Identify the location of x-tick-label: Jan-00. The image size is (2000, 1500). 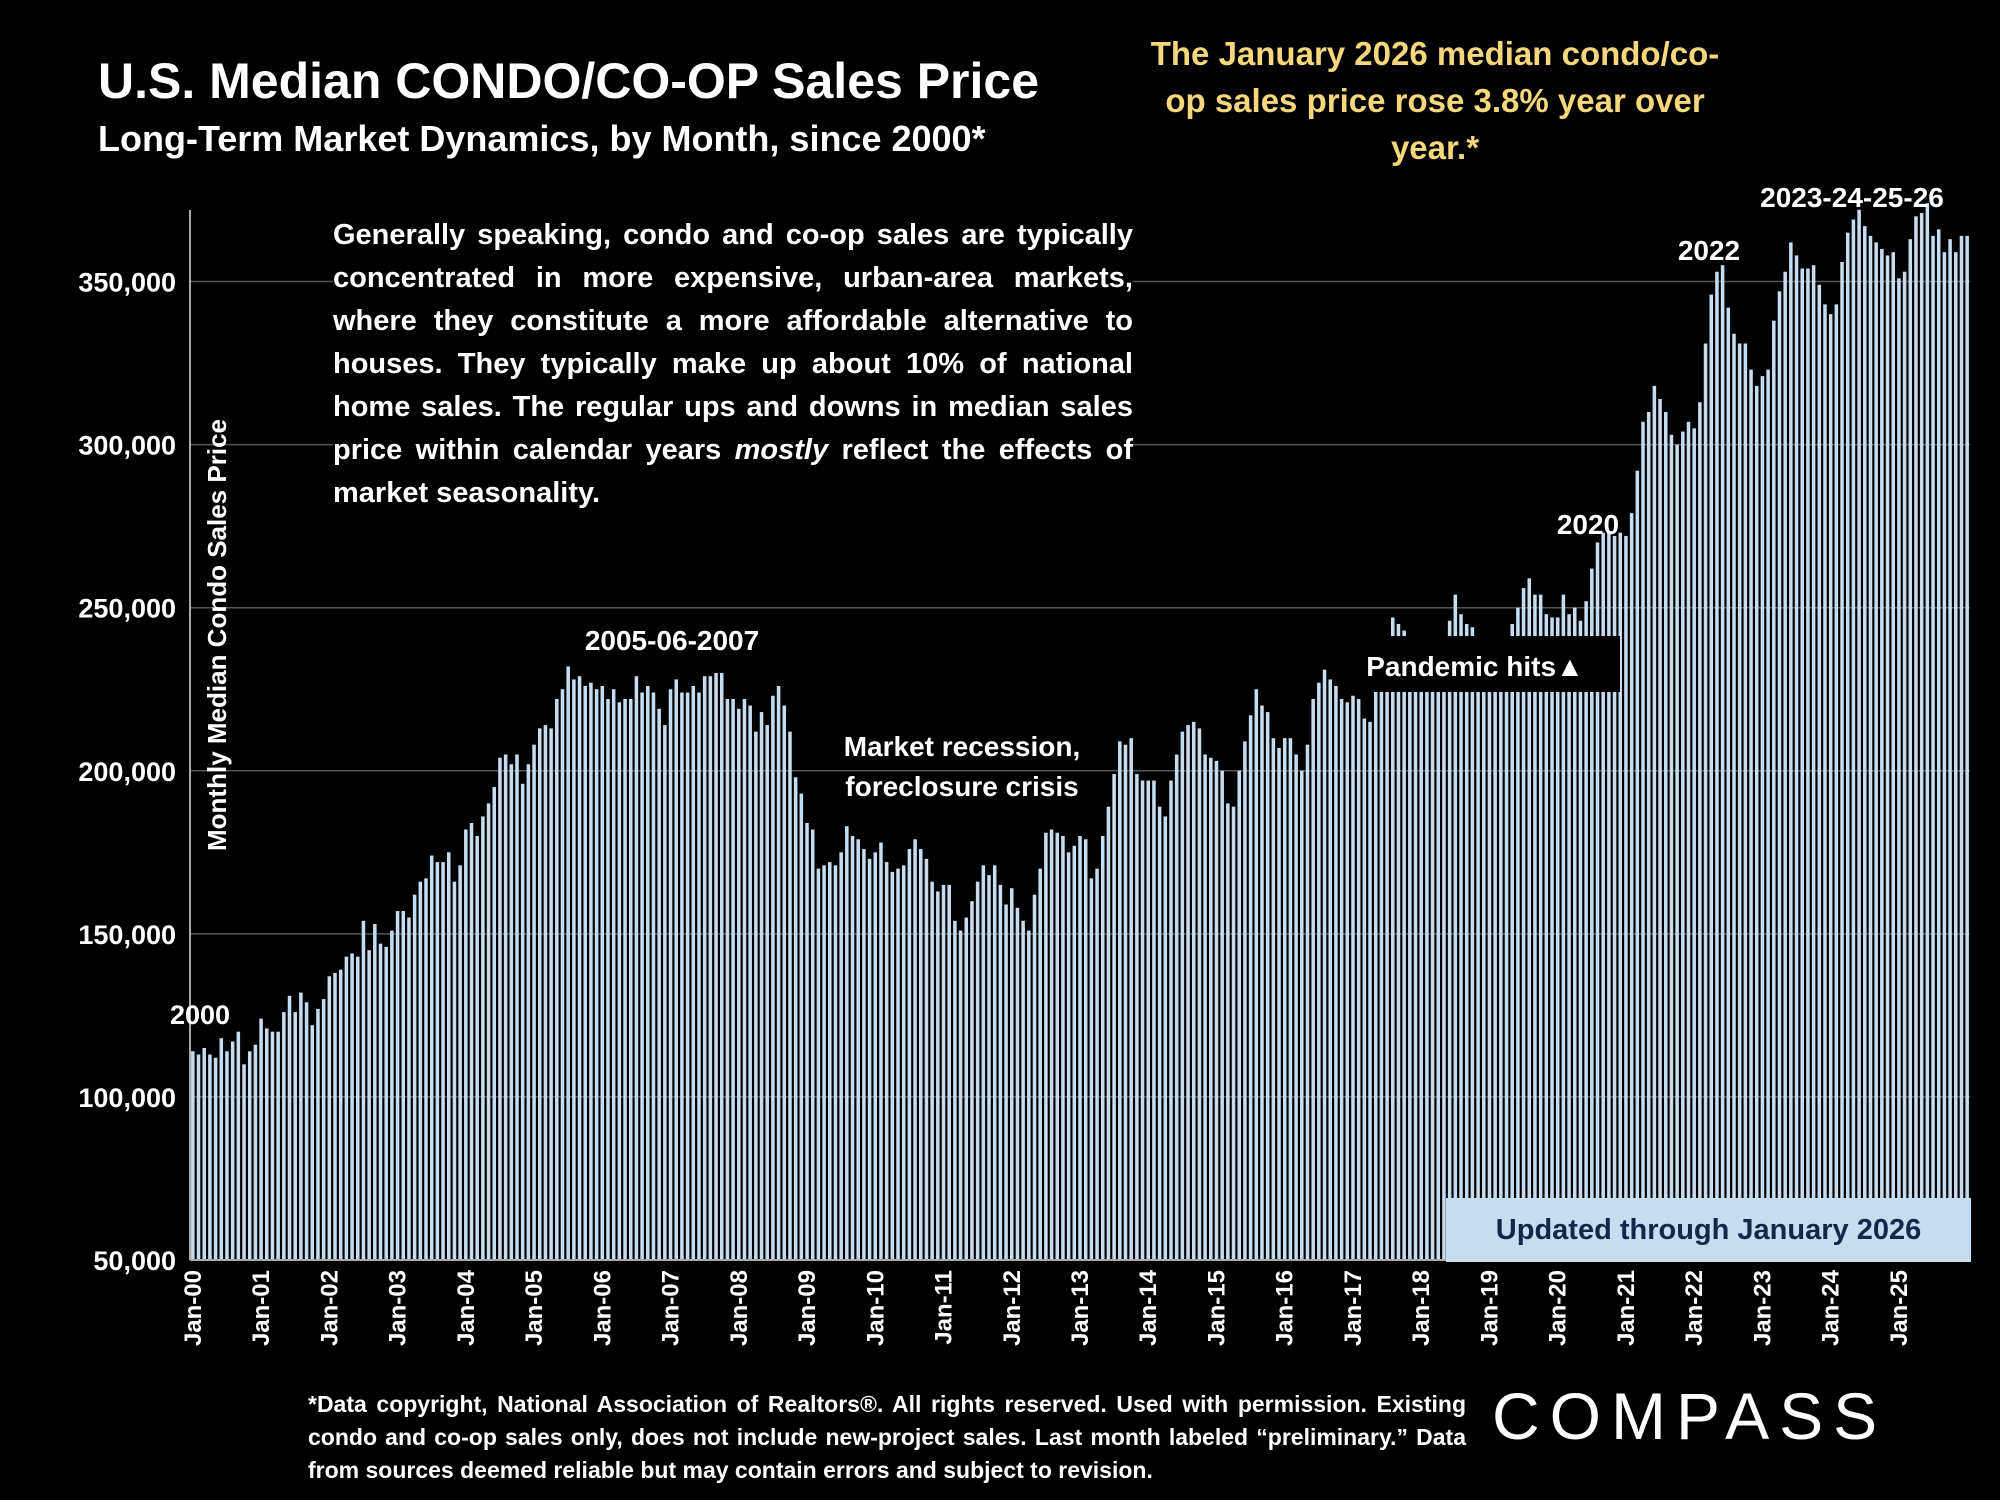
(193, 1308).